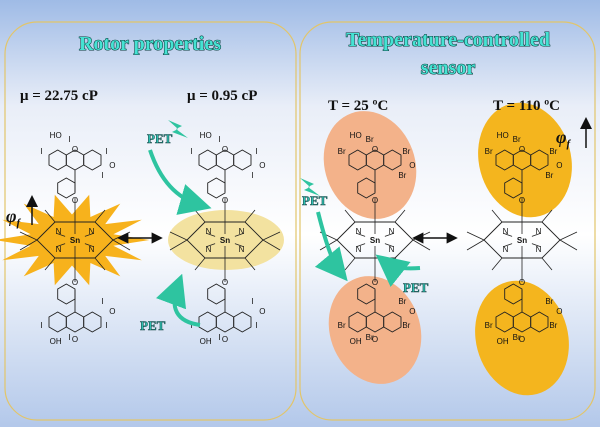 This screenshot has width=600, height=427. What do you see at coordinates (160, 138) in the screenshot?
I see `pet-label-1: PET` at bounding box center [160, 138].